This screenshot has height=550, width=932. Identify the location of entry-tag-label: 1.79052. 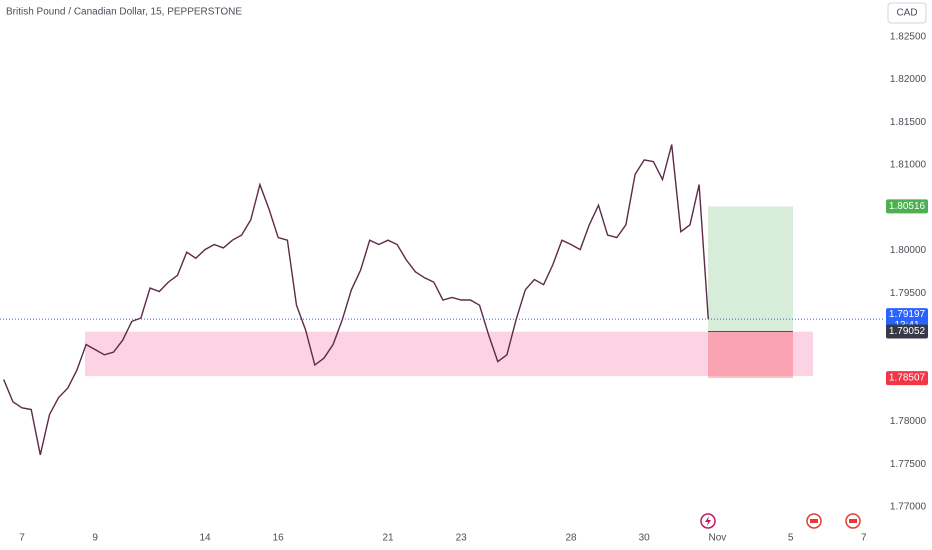
(907, 331).